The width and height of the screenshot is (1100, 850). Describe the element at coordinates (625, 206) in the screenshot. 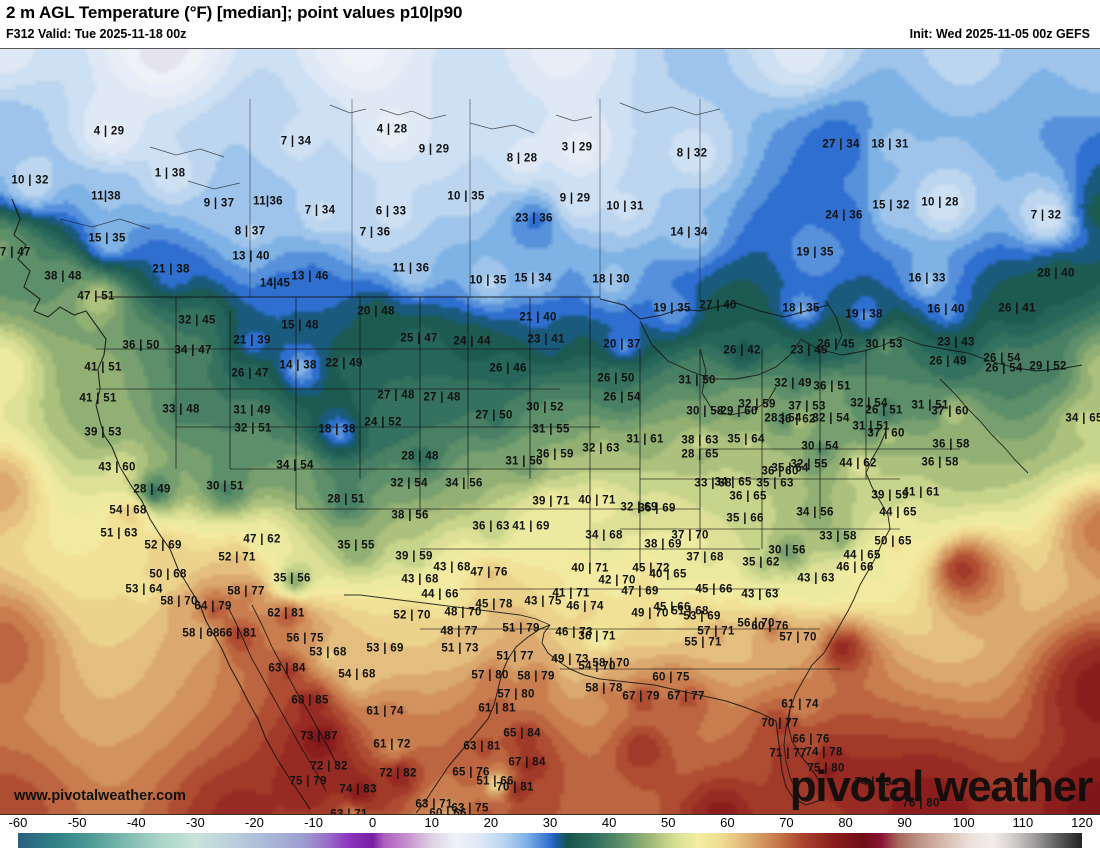

I see `point-value-label: 10 | 31` at that location.